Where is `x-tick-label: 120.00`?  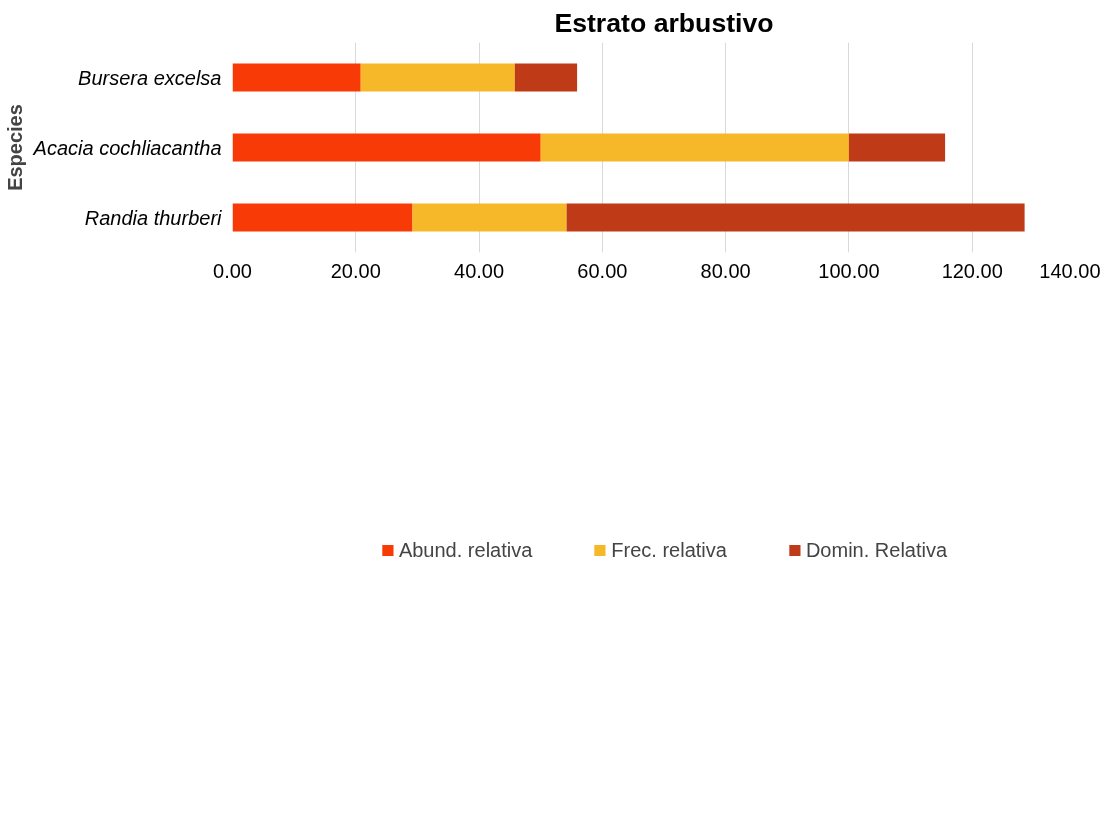 x-tick-label: 120.00 is located at coordinates (972, 270).